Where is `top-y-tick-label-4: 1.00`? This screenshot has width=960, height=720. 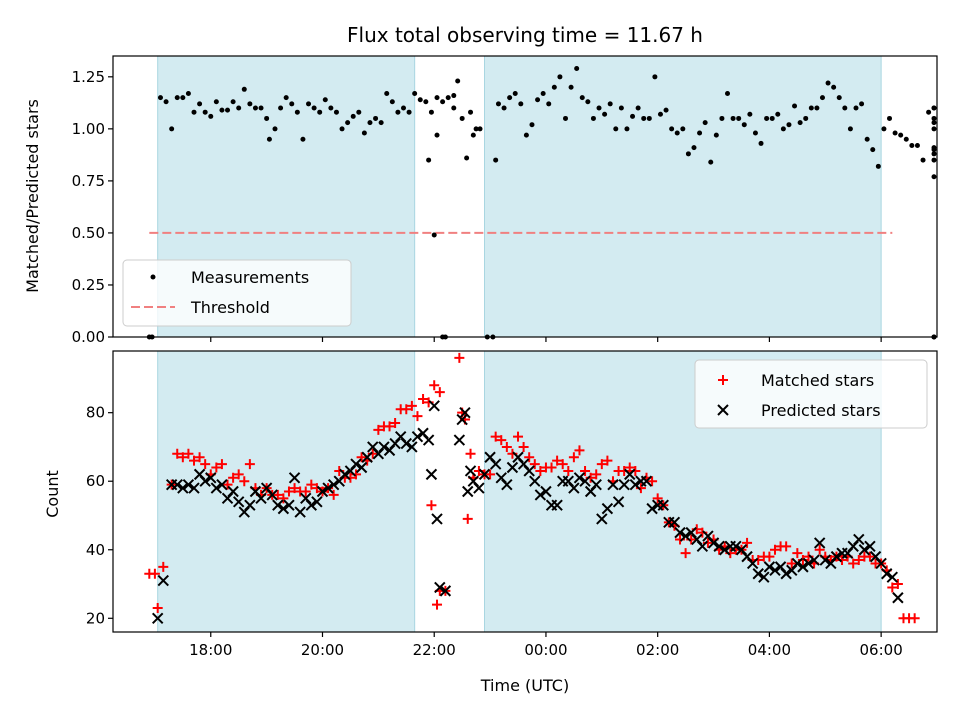 top-y-tick-label-4: 1.00 is located at coordinates (88, 129).